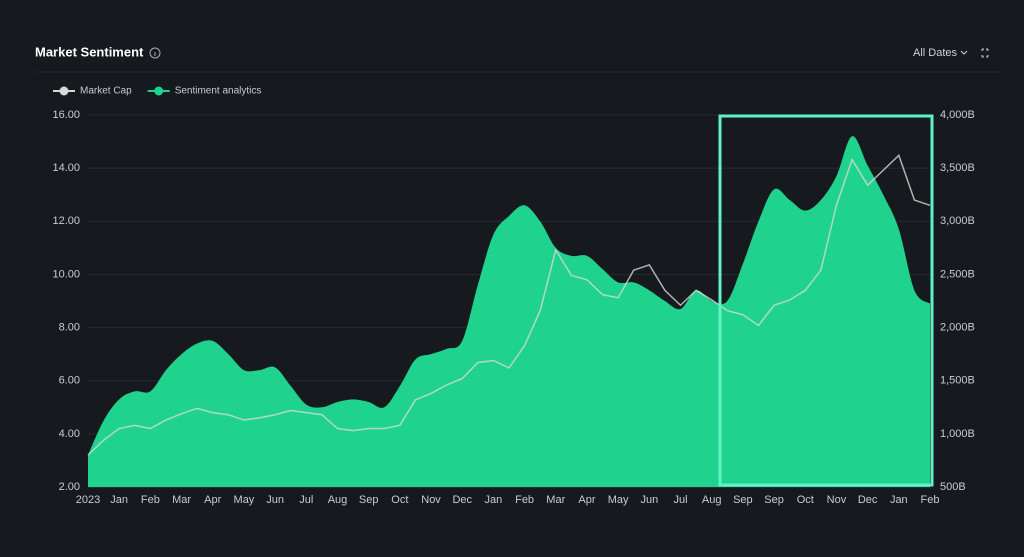 Image resolution: width=1024 pixels, height=557 pixels. I want to click on panel-title: Market Sentiment, so click(89, 51).